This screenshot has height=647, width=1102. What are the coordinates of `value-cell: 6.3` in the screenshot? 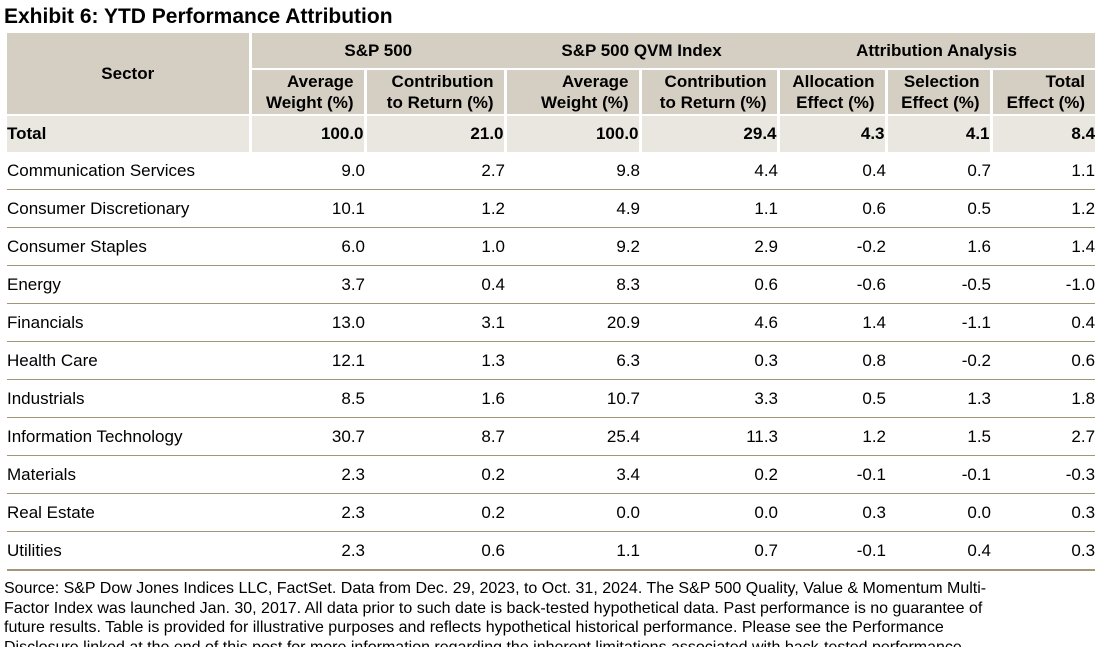 It's located at (573, 360).